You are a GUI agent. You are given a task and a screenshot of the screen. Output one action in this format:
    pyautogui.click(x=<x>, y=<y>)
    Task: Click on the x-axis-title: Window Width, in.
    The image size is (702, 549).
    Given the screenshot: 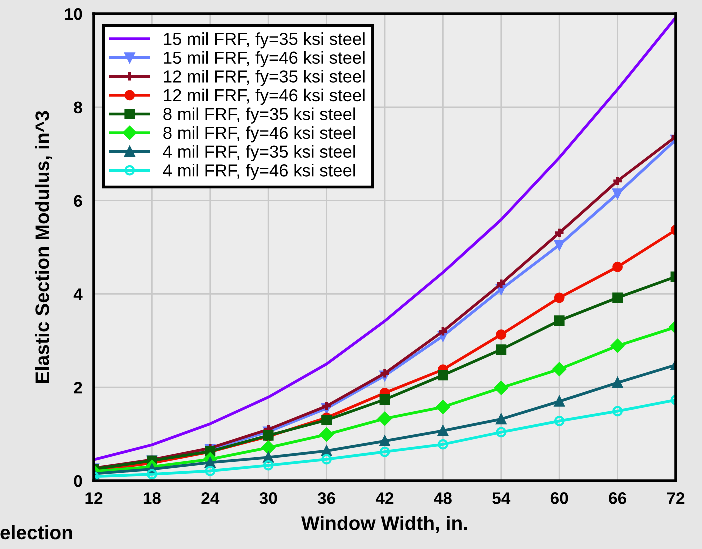 What is the action you would take?
    pyautogui.click(x=385, y=525)
    